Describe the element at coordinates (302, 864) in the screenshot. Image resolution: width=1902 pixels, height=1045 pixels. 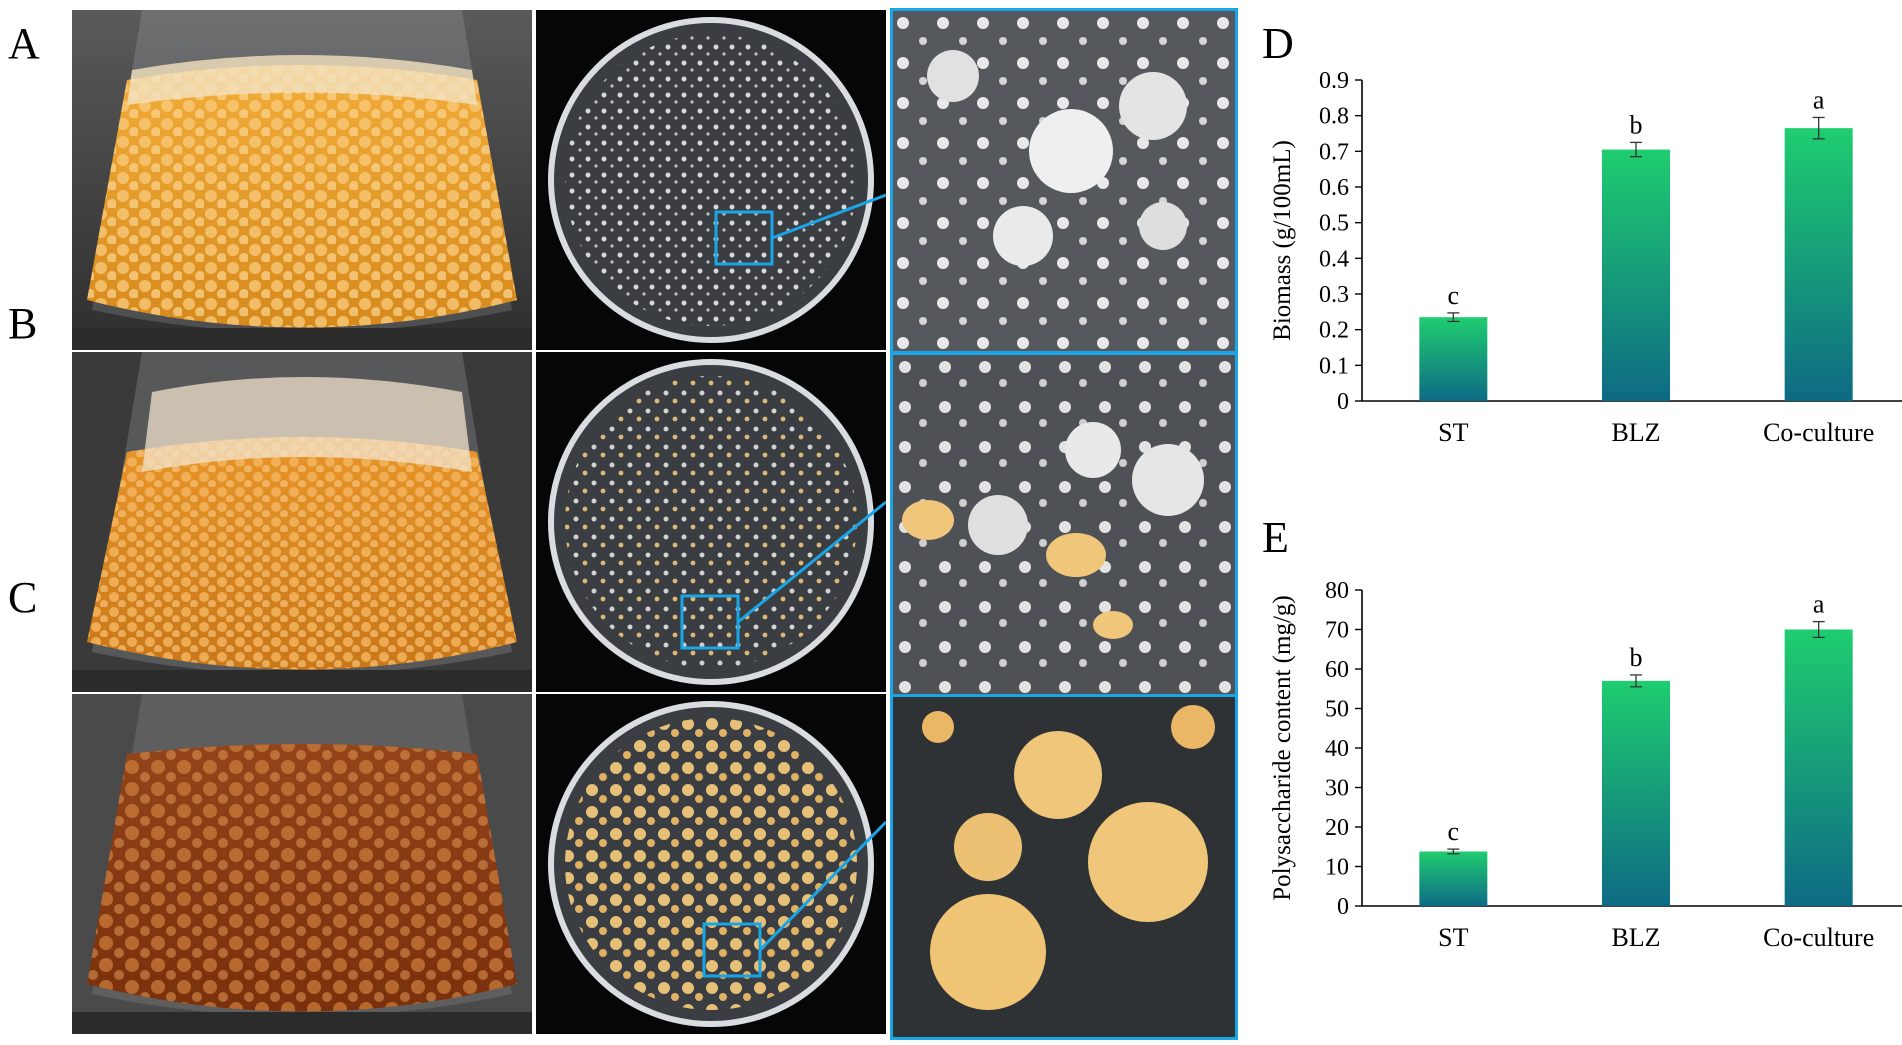
I see `flask-photo-c` at that location.